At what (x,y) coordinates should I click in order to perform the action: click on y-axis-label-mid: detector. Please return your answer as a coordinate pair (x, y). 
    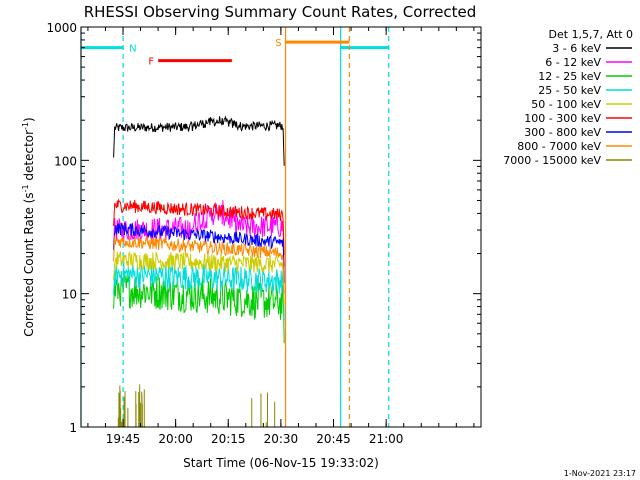
    Looking at the image, I should click on (29, 157).